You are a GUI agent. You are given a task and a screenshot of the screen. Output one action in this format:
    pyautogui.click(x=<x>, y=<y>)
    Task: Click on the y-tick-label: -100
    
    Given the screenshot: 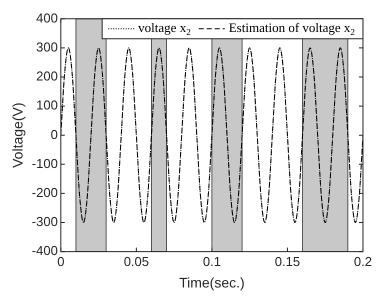 What is the action you would take?
    pyautogui.click(x=45, y=163)
    